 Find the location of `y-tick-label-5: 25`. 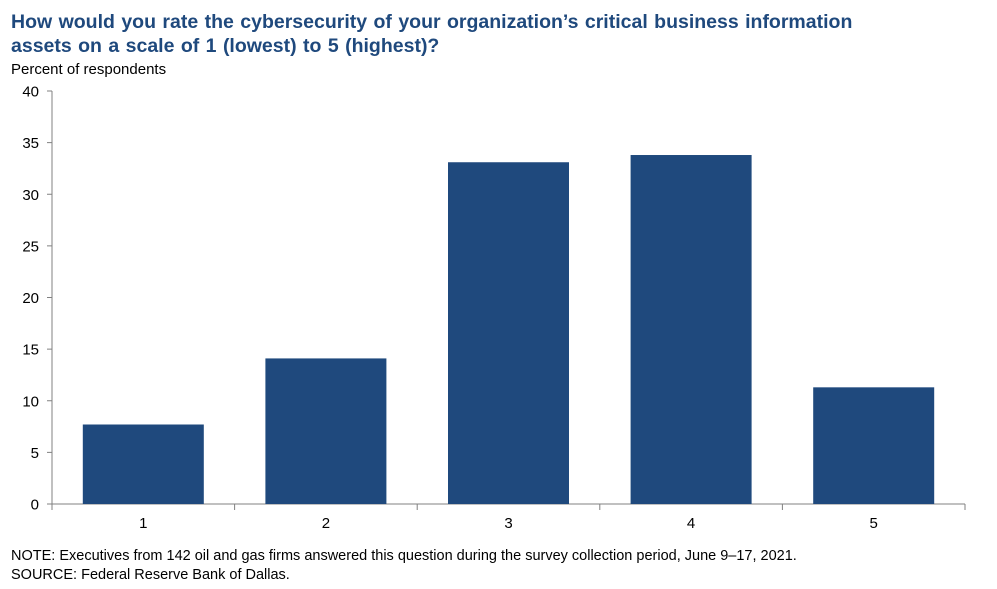

y-tick-label-5: 25 is located at coordinates (30, 246).